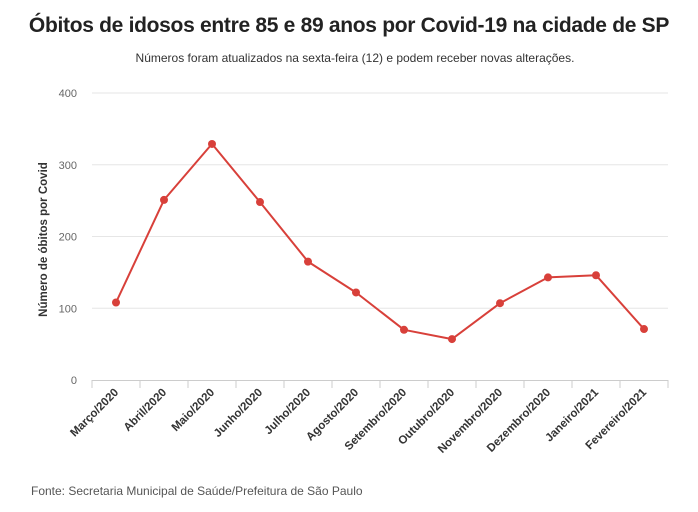 The height and width of the screenshot is (512, 698). Describe the element at coordinates (68, 309) in the screenshot. I see `y-tick-label: 100` at that location.